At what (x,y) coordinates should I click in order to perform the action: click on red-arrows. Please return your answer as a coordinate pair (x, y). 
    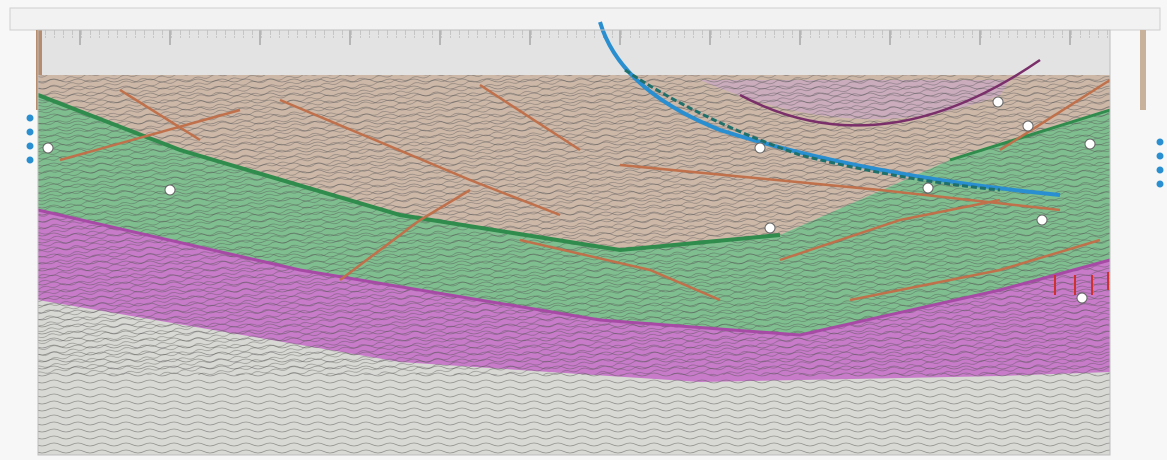
    Looking at the image, I should click on (1081, 283).